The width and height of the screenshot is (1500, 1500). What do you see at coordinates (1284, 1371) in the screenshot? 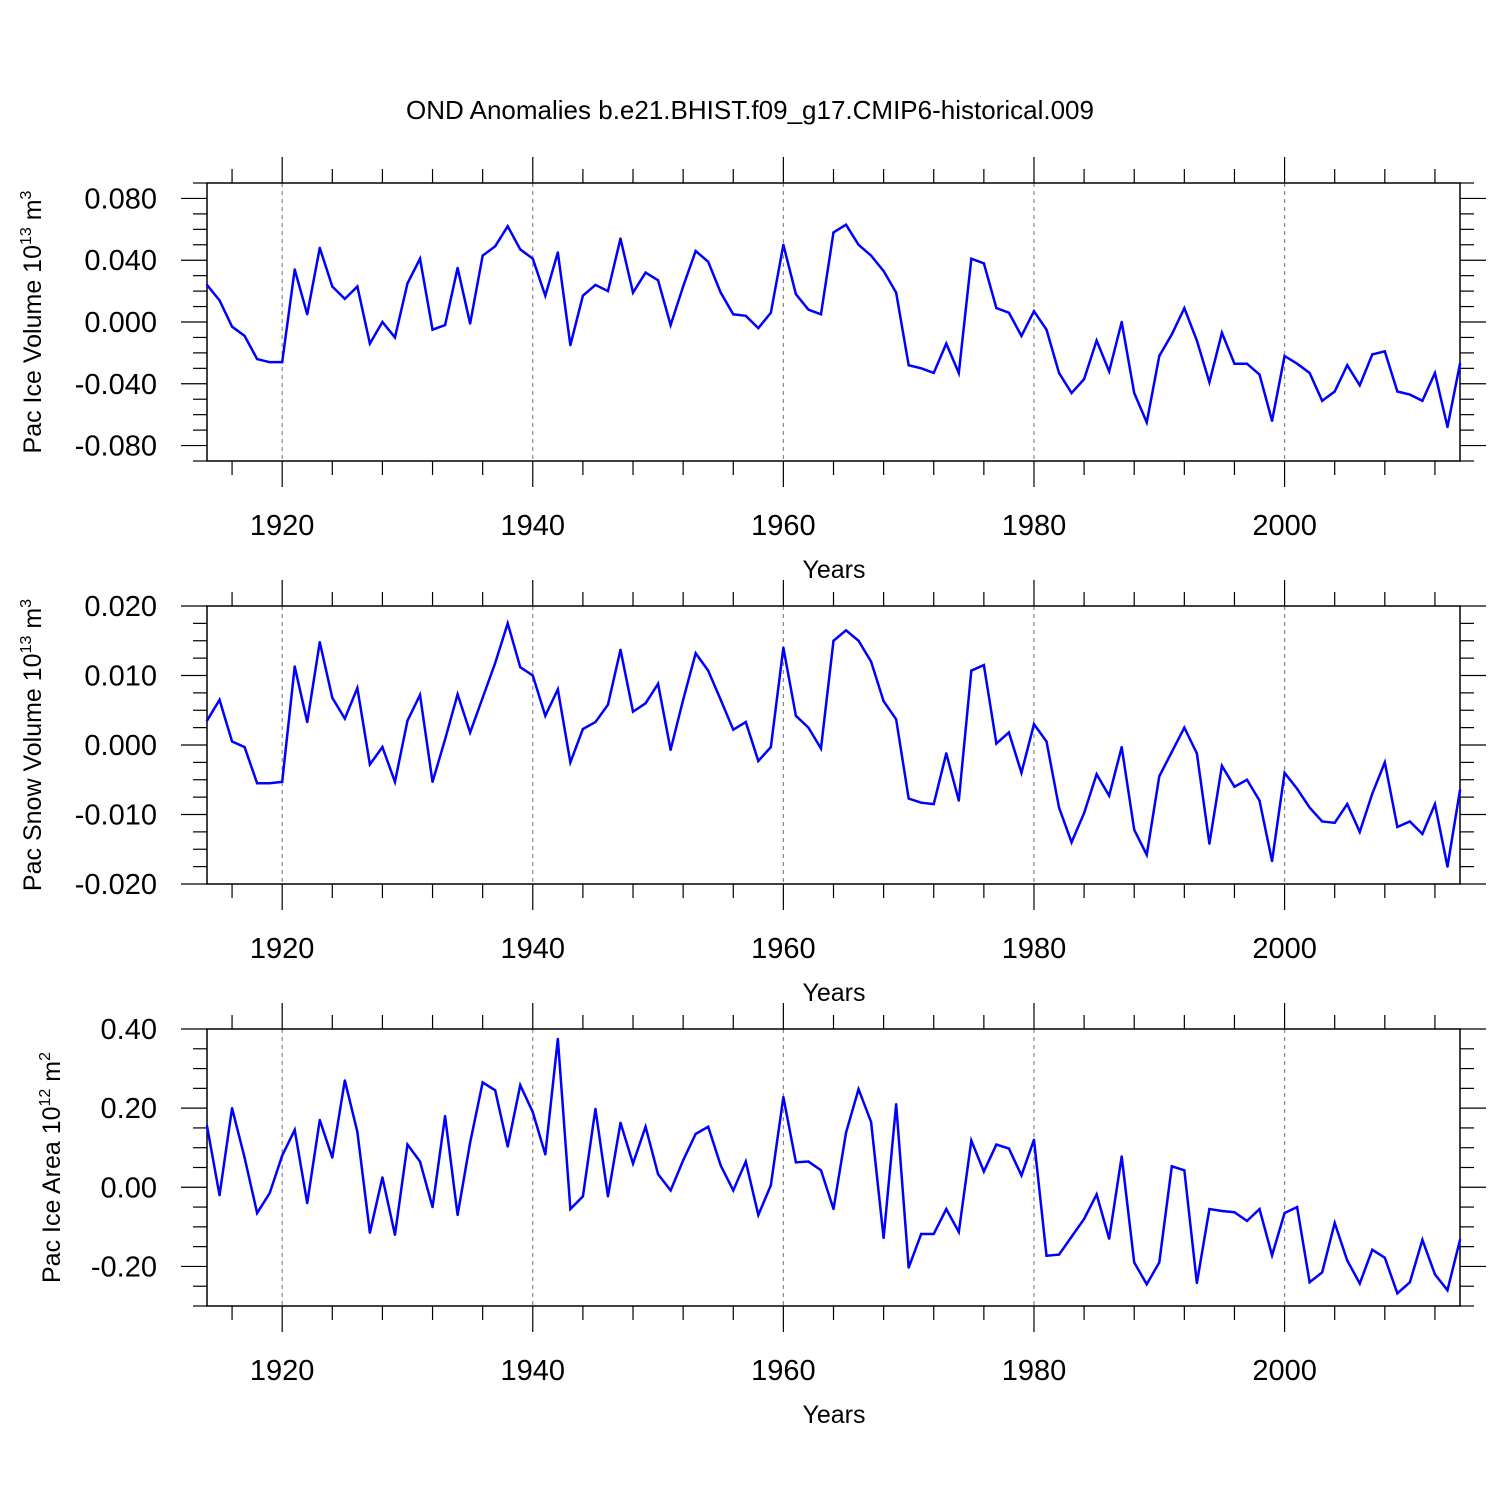
I see `x-tick-label: 2000` at bounding box center [1284, 1371].